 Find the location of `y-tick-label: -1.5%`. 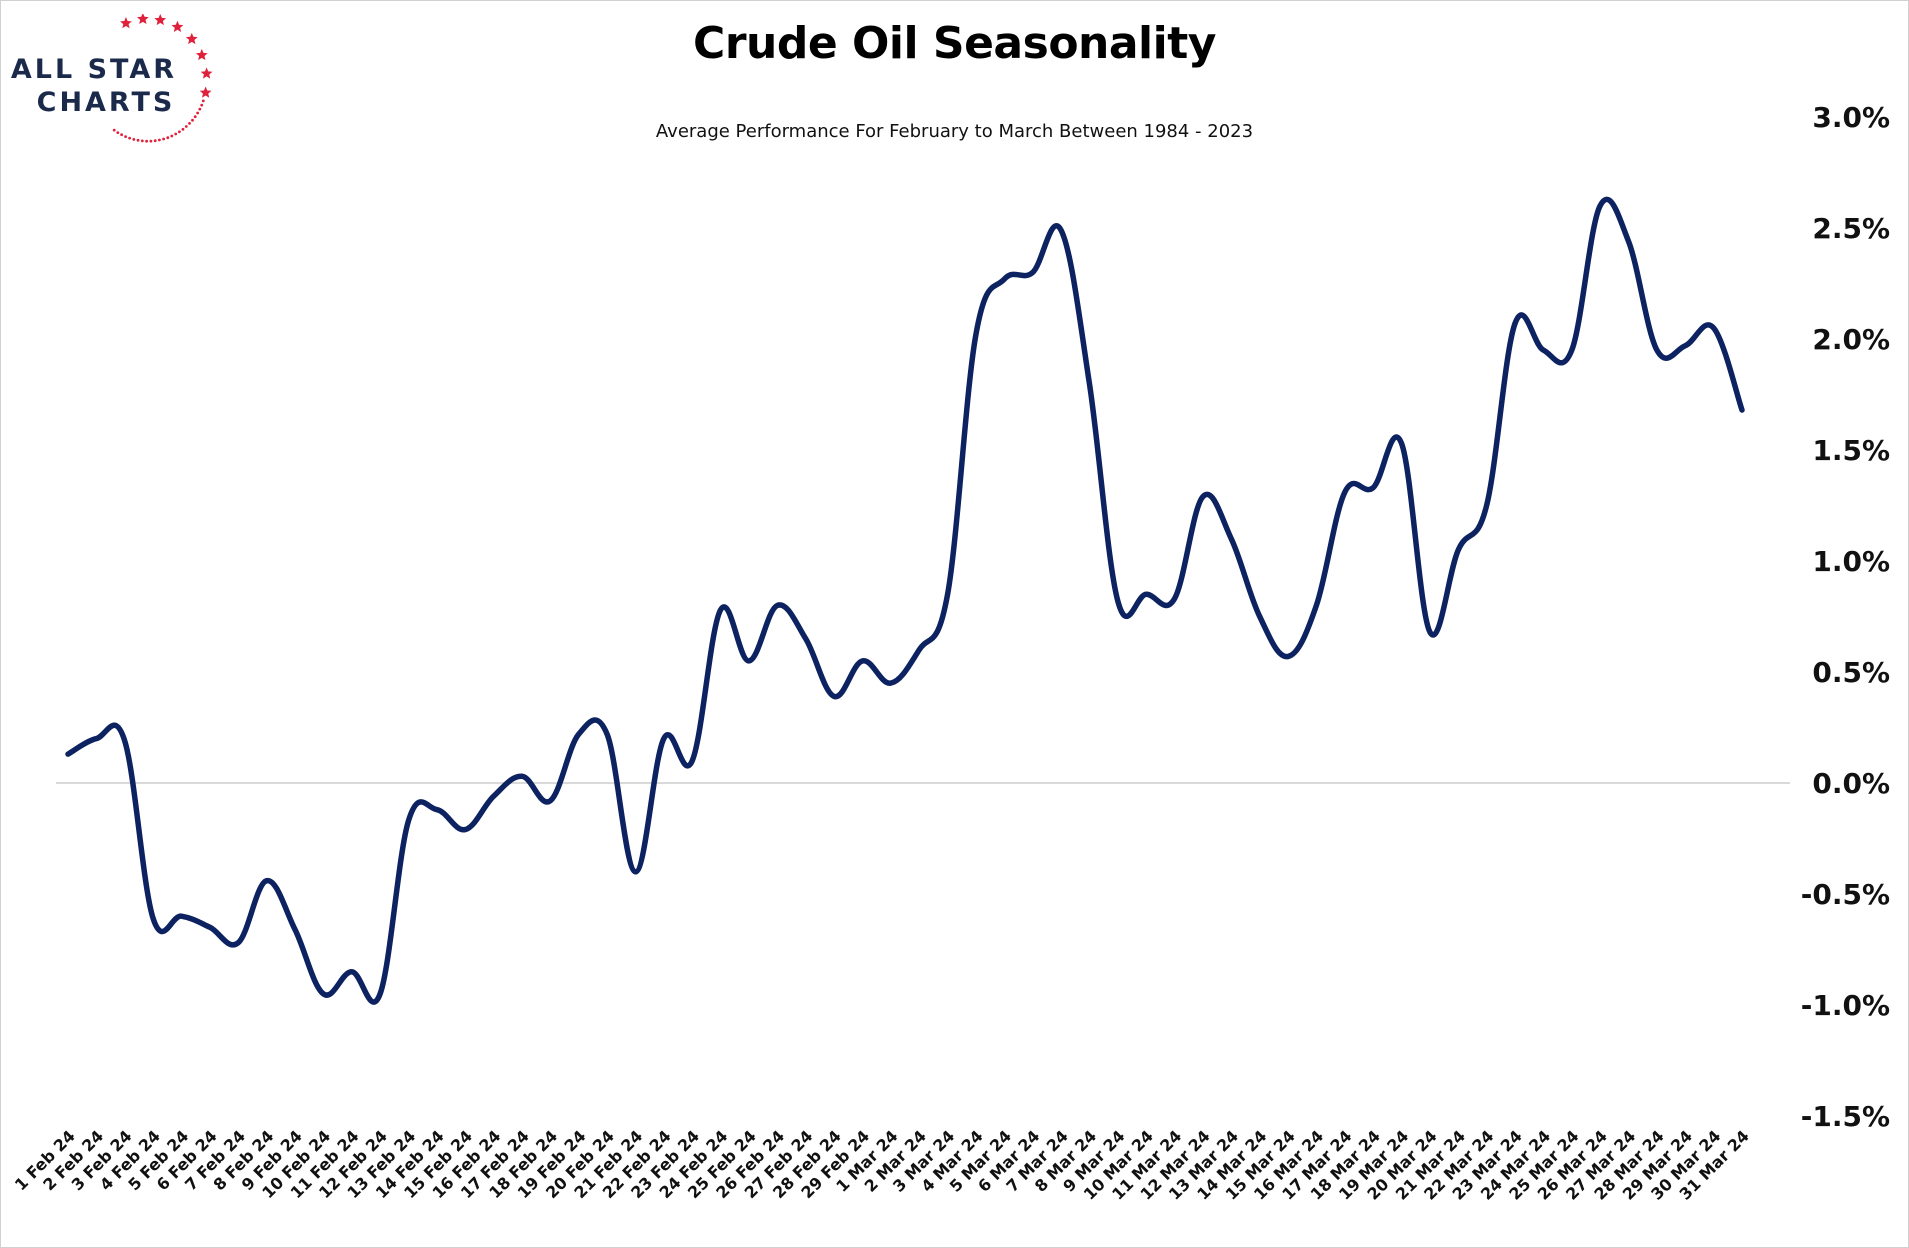

y-tick-label: -1.5% is located at coordinates (1845, 1116).